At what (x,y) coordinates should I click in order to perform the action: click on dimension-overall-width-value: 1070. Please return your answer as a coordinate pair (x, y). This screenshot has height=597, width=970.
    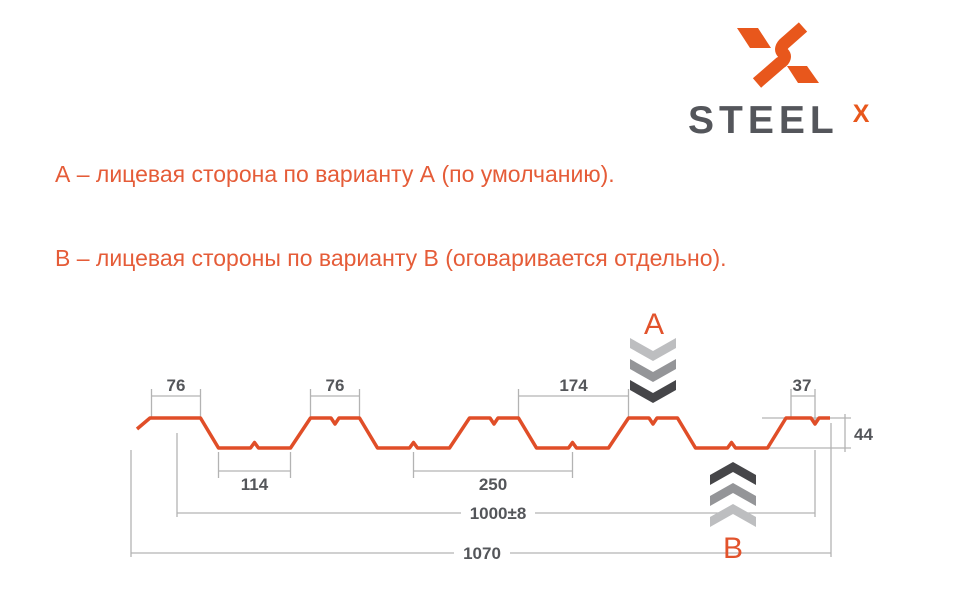
    Looking at the image, I should click on (482, 553).